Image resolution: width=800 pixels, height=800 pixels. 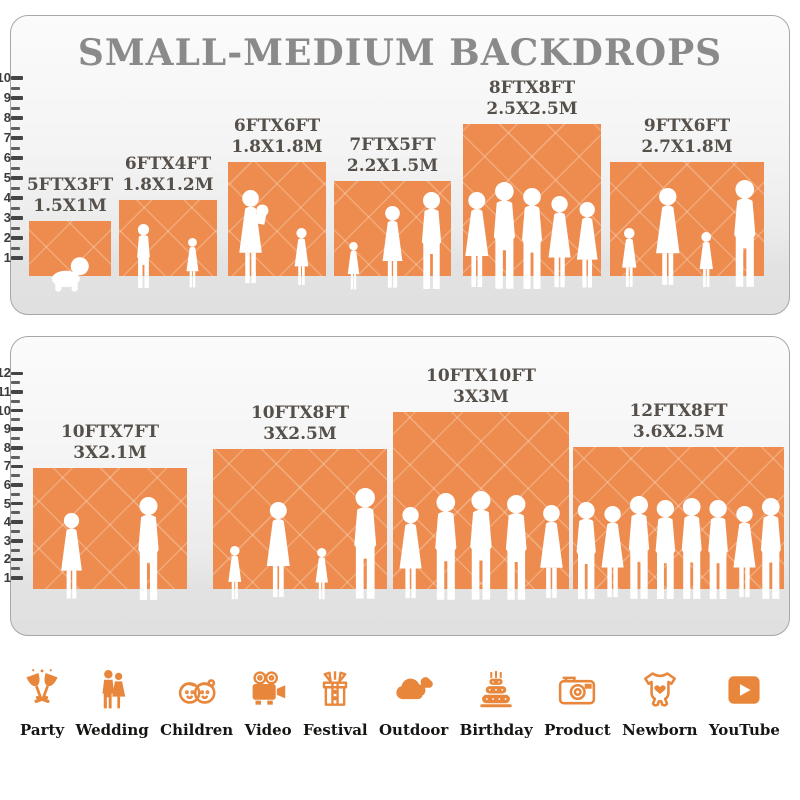 What do you see at coordinates (678, 518) in the screenshot?
I see `backdrop-12ftx8ft` at bounding box center [678, 518].